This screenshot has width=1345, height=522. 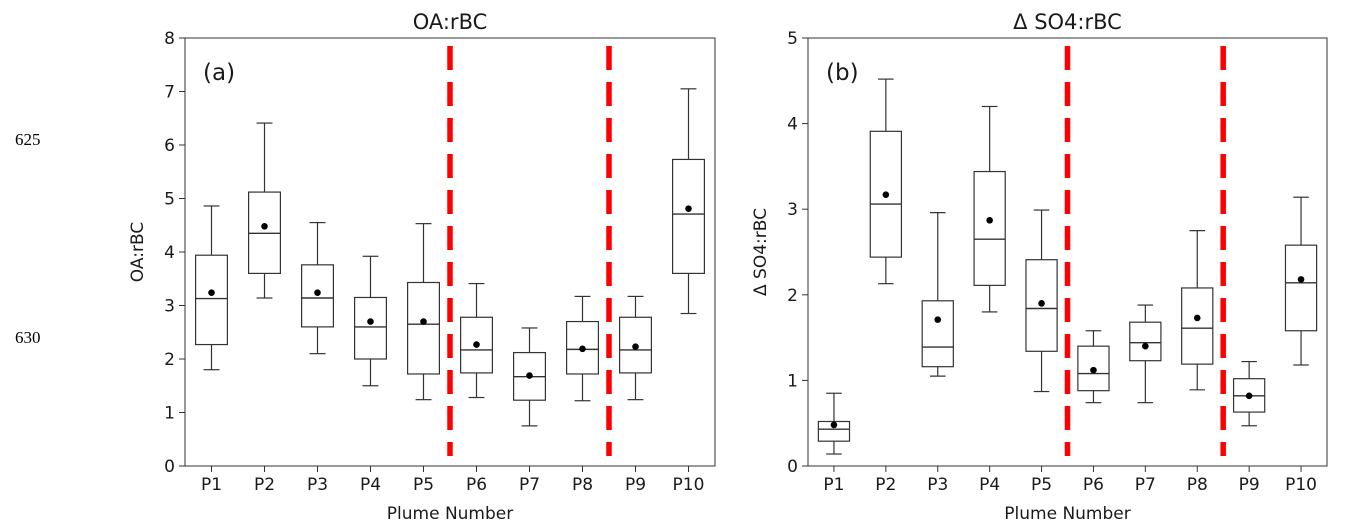 I want to click on box-p3, so click(x=318, y=288).